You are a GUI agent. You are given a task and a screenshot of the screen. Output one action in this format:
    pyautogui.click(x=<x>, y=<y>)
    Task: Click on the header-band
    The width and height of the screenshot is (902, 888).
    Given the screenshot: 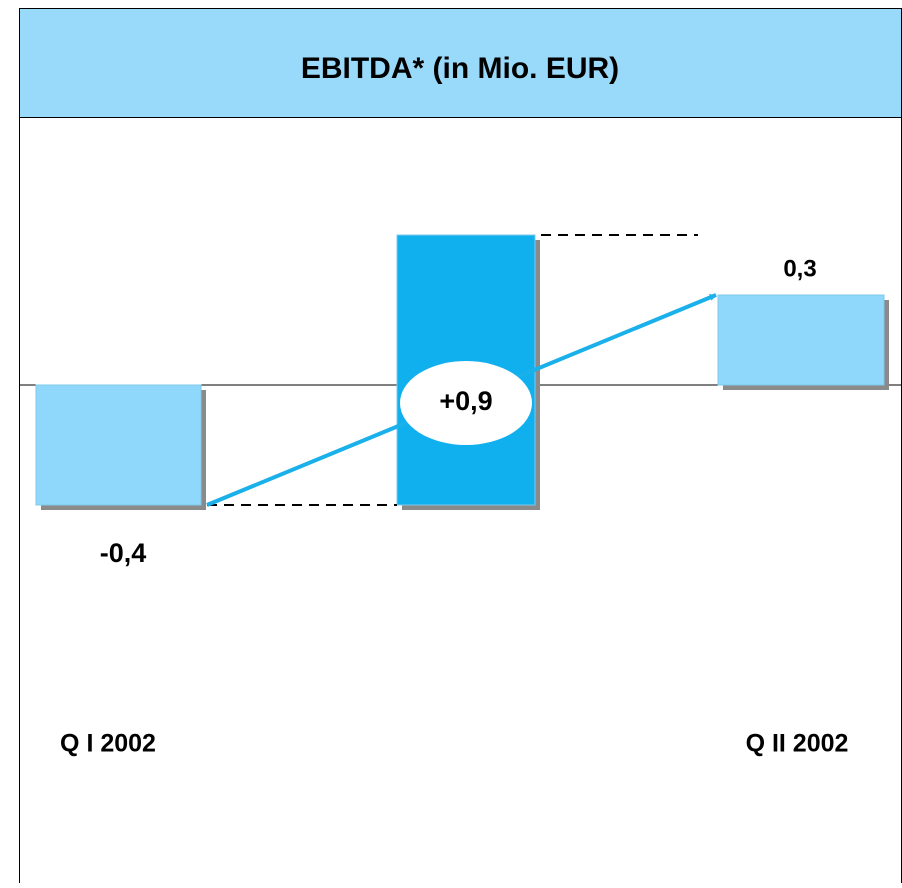 What is the action you would take?
    pyautogui.click(x=460, y=63)
    